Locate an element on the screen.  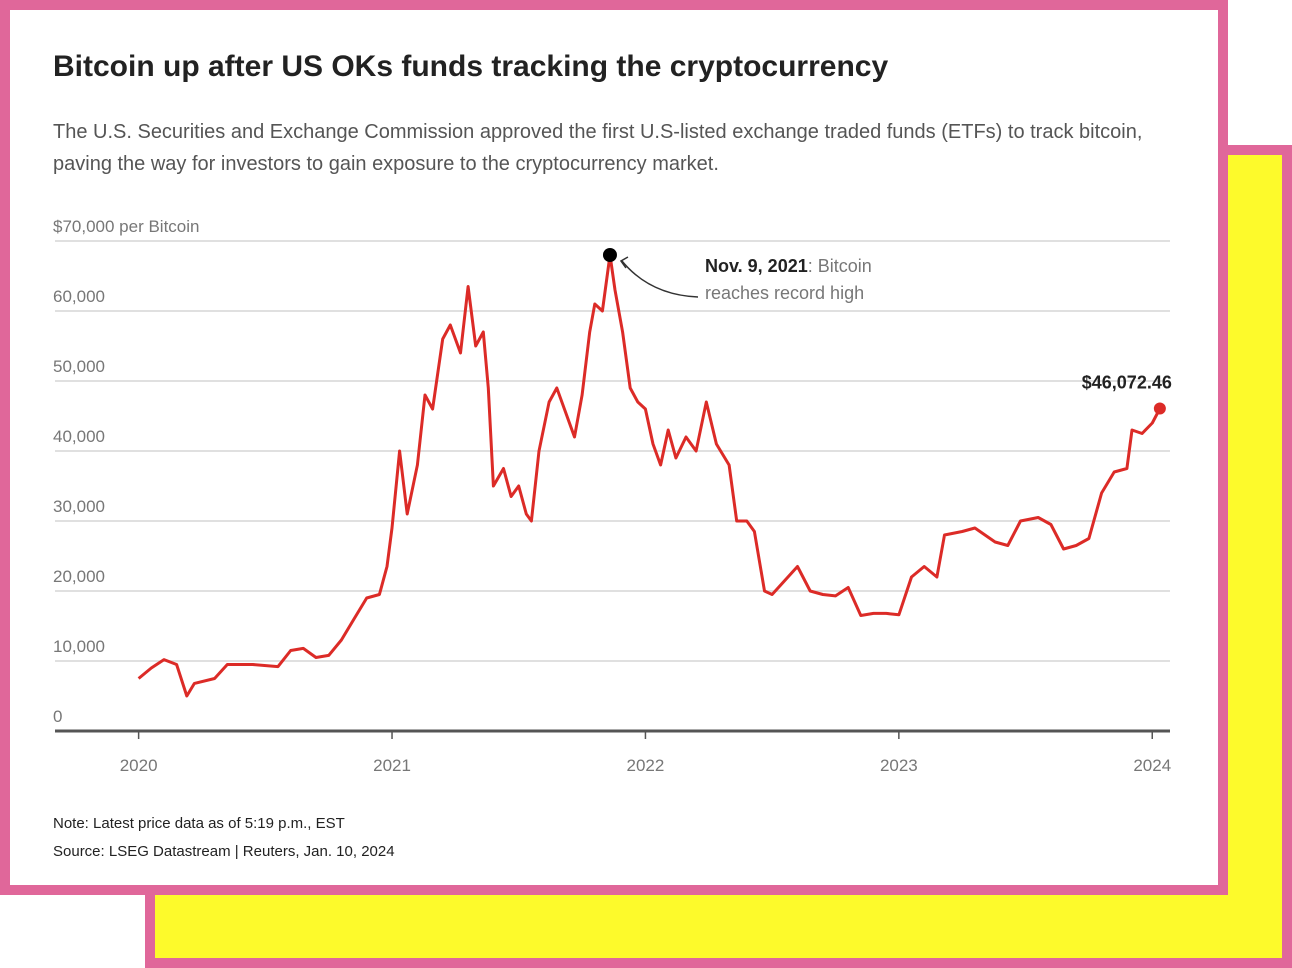
x-tick-label: 2021 is located at coordinates (392, 765).